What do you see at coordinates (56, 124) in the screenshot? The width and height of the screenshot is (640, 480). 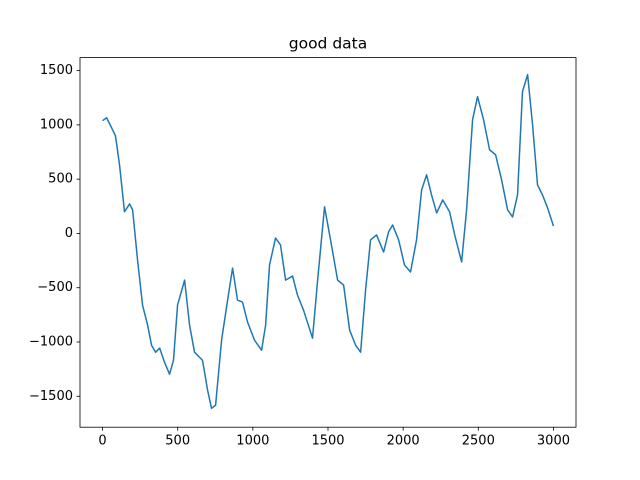 I see `y-tick-label: 1000` at bounding box center [56, 124].